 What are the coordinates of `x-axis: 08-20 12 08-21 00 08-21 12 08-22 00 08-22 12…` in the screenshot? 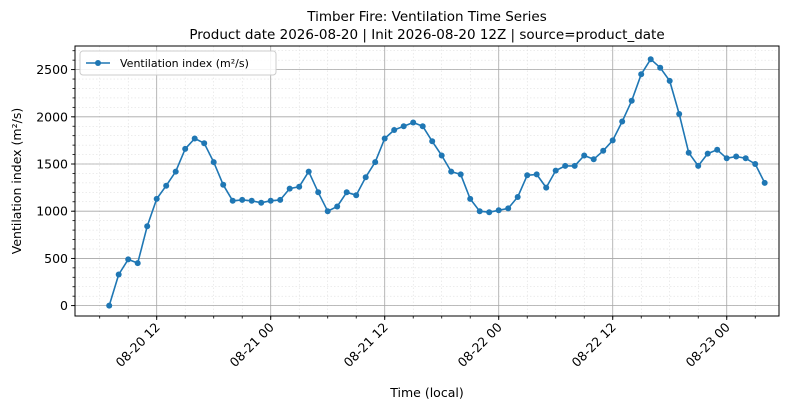 It's located at (427, 343).